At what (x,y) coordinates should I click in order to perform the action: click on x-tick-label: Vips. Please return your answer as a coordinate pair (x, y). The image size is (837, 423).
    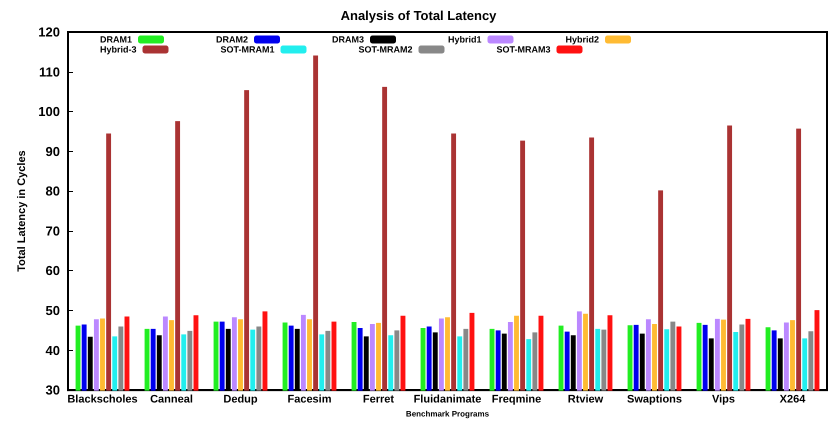
    Looking at the image, I should click on (724, 400).